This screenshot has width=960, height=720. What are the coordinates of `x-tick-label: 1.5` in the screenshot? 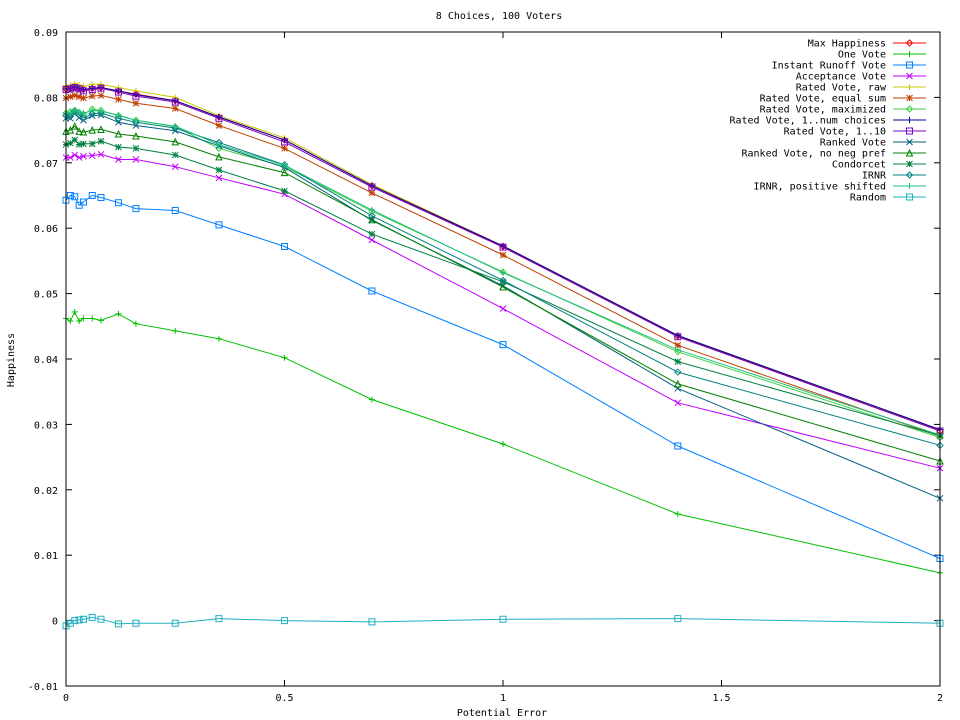 It's located at (721, 698).